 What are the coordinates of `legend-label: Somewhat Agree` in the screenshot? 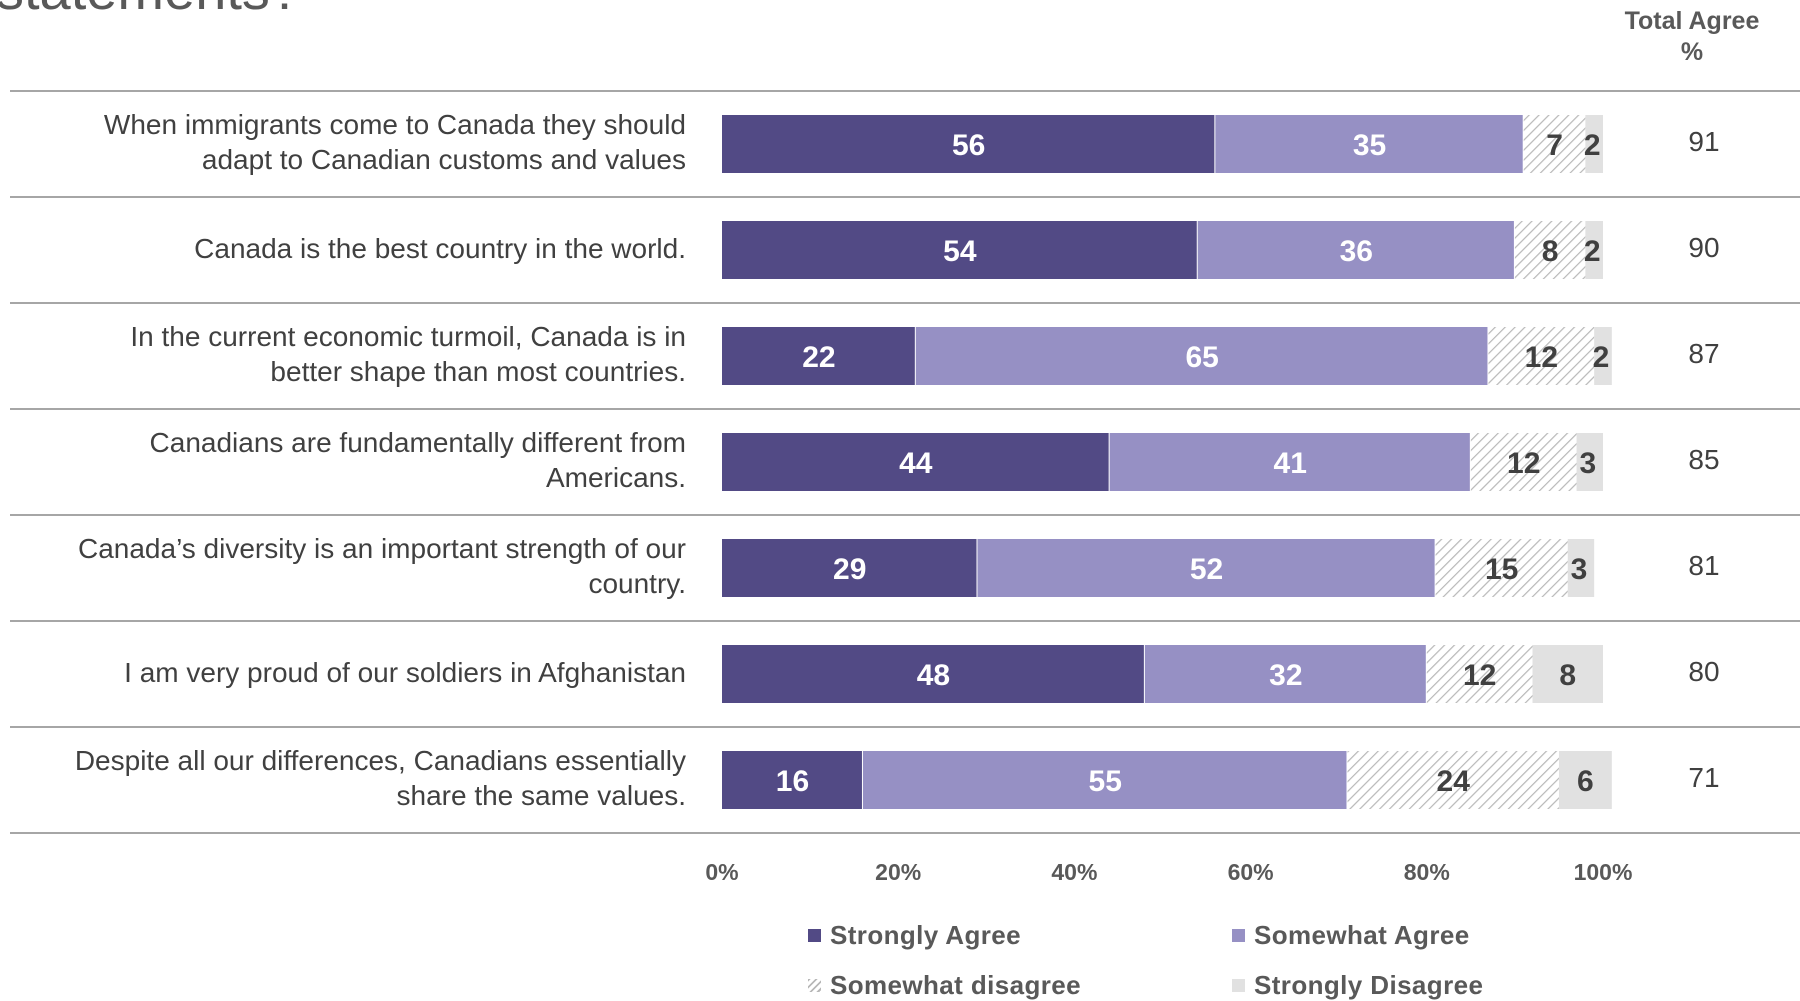 It's located at (1362, 935).